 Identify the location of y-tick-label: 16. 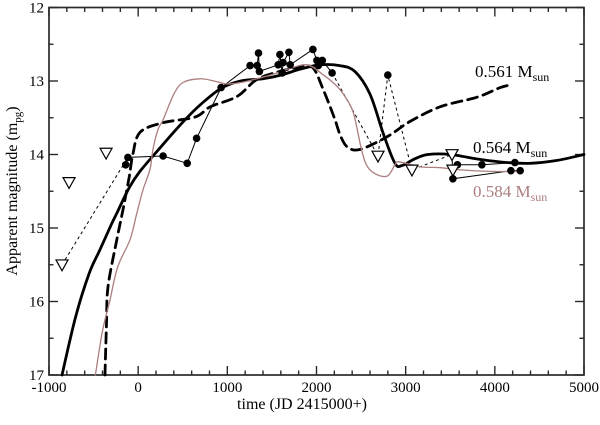
(37, 303).